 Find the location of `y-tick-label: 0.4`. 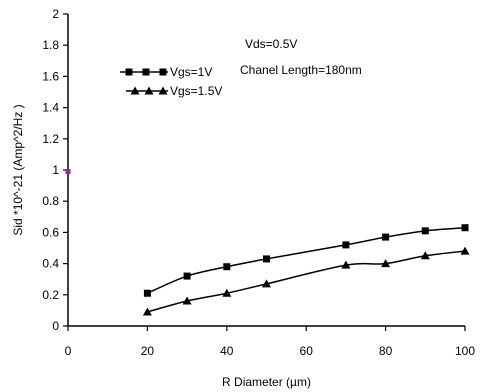

y-tick-label: 0.4 is located at coordinates (50, 264).